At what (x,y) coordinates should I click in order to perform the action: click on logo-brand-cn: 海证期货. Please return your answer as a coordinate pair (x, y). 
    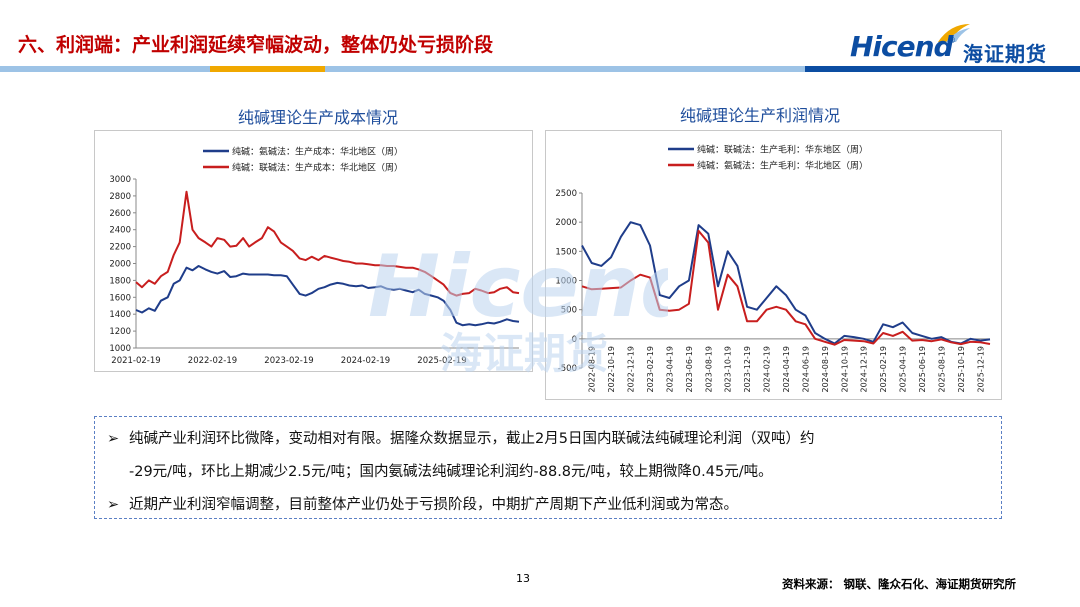
    Looking at the image, I should click on (1005, 54).